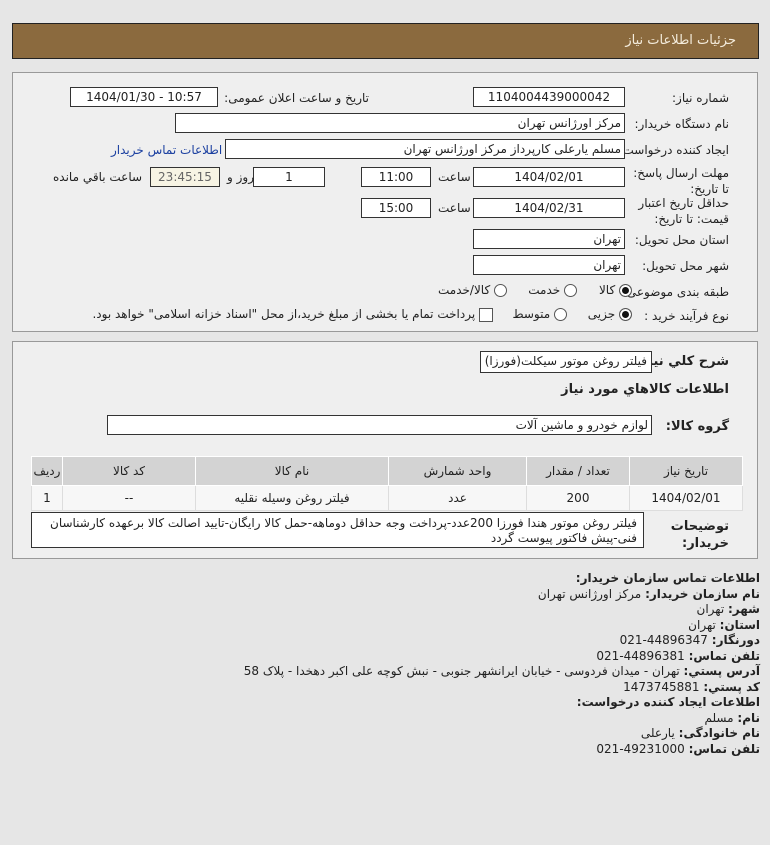 This screenshot has width=770, height=845. I want to click on category-radio-service: خدمت, so click(552, 290).